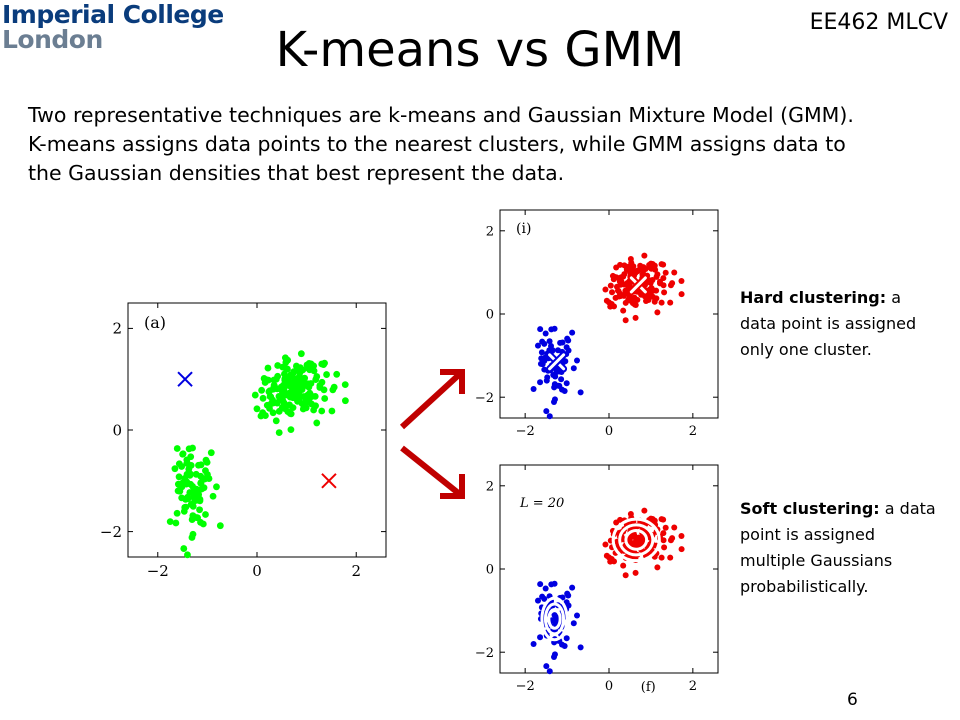  I want to click on arrow-down, so click(432, 472).